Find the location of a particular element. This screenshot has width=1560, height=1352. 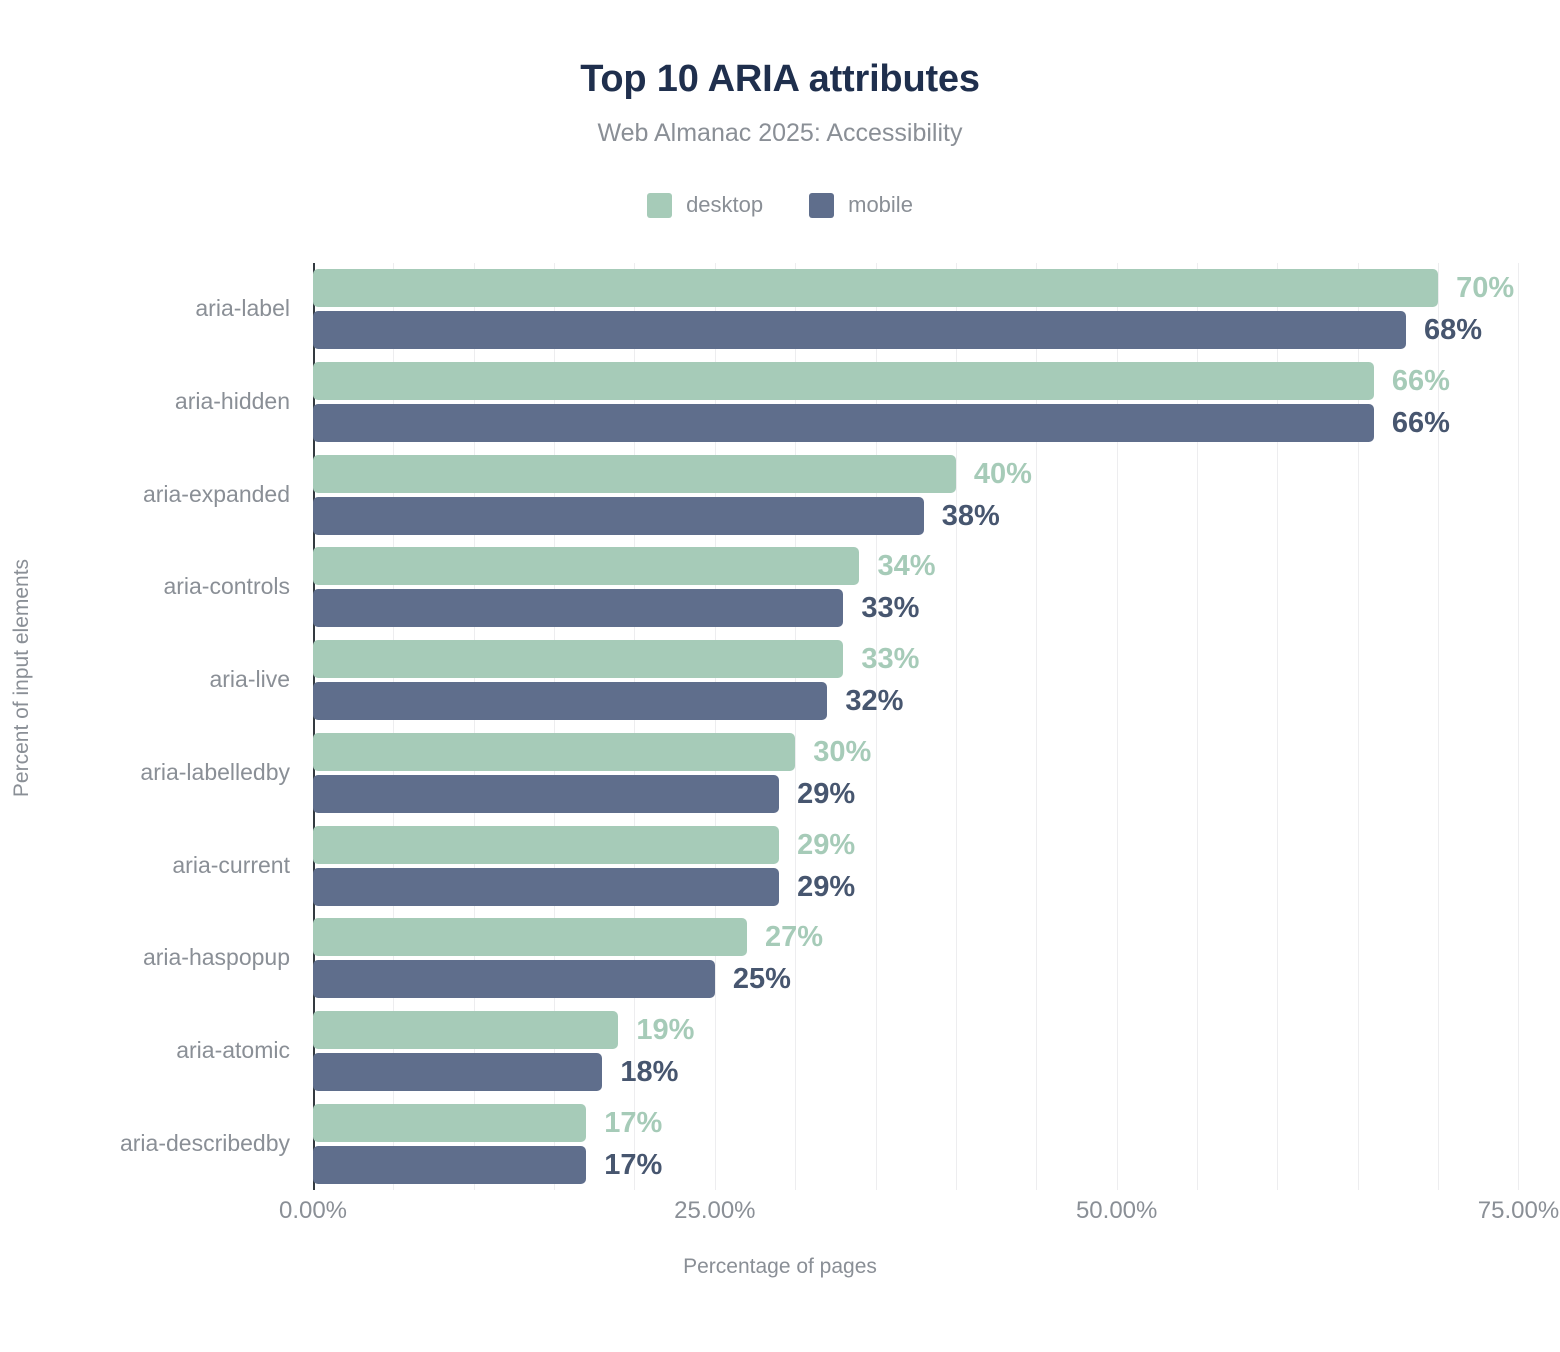

bar-value-desktop-aria-controls: 34% is located at coordinates (906, 566).